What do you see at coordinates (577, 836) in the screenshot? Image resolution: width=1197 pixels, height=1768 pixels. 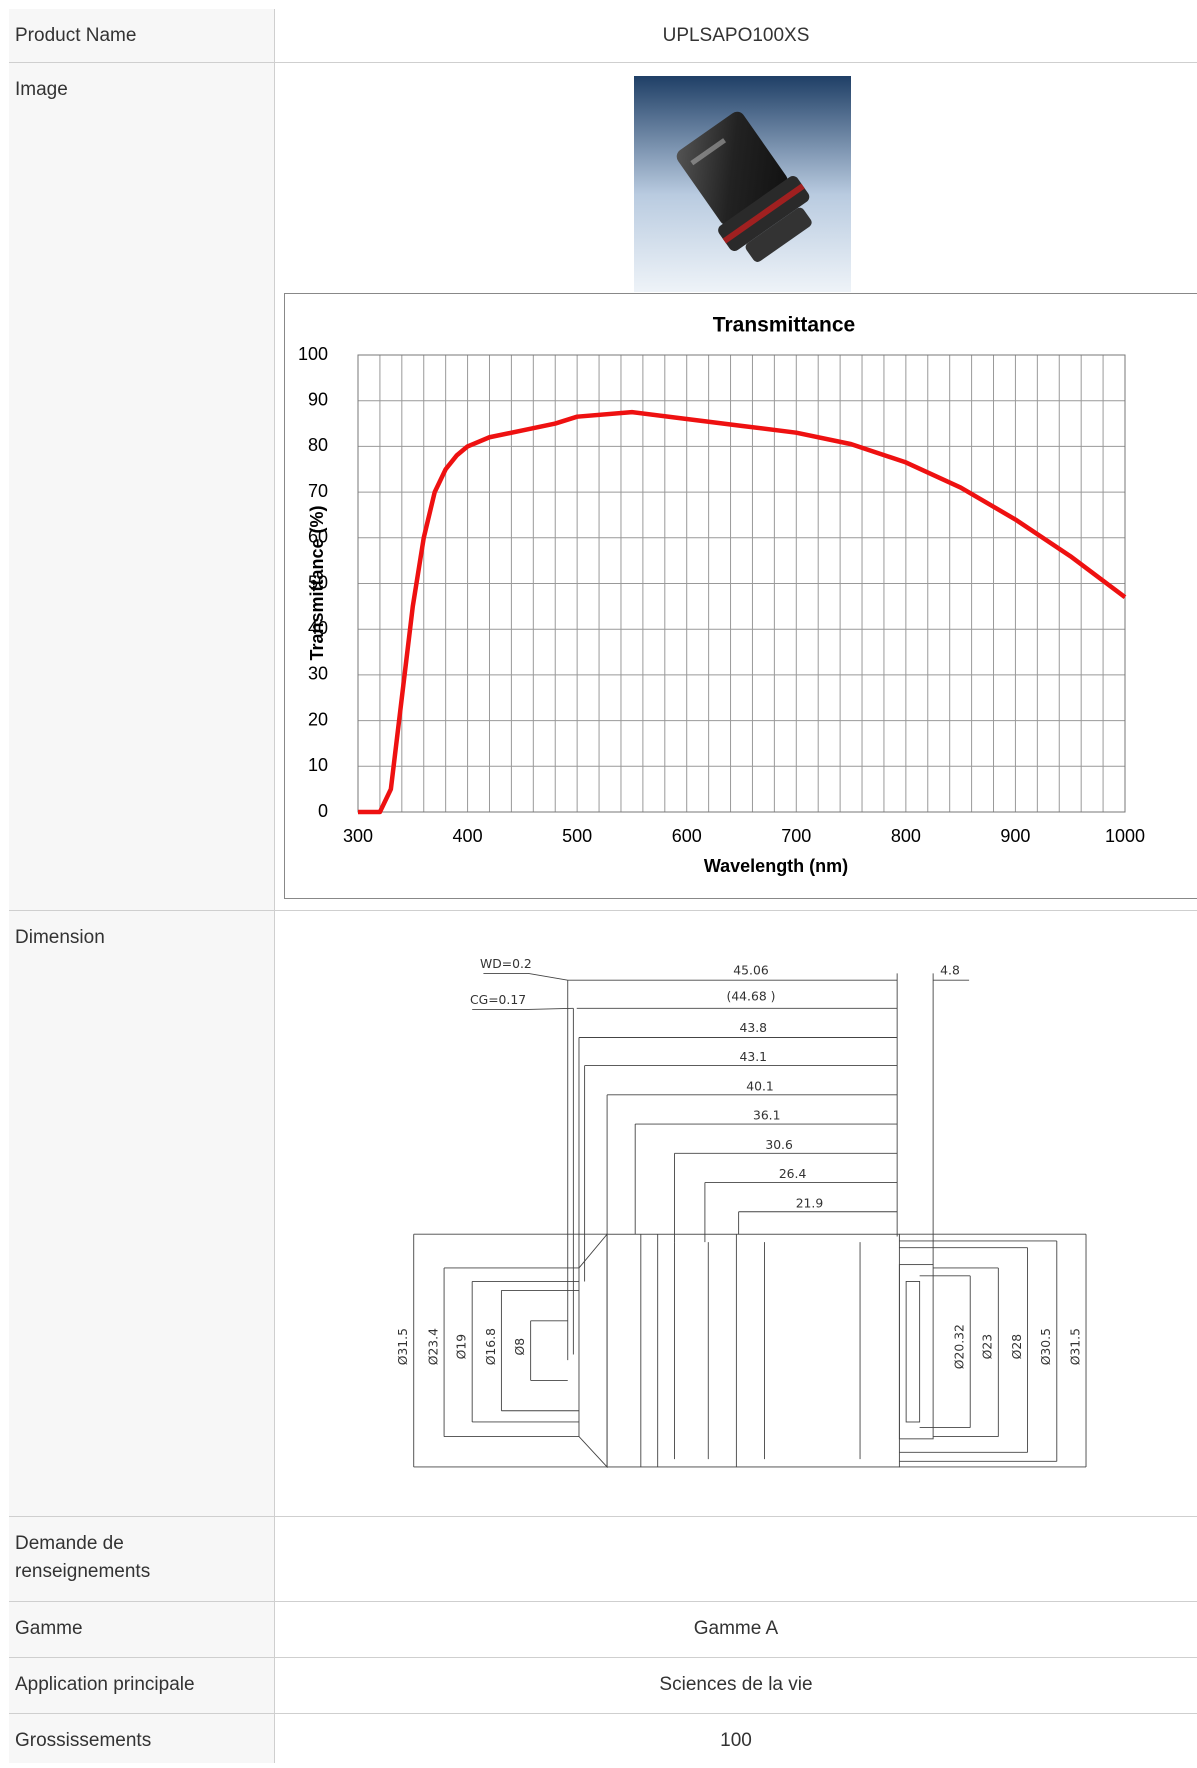 I see `x-tick-label: 500` at bounding box center [577, 836].